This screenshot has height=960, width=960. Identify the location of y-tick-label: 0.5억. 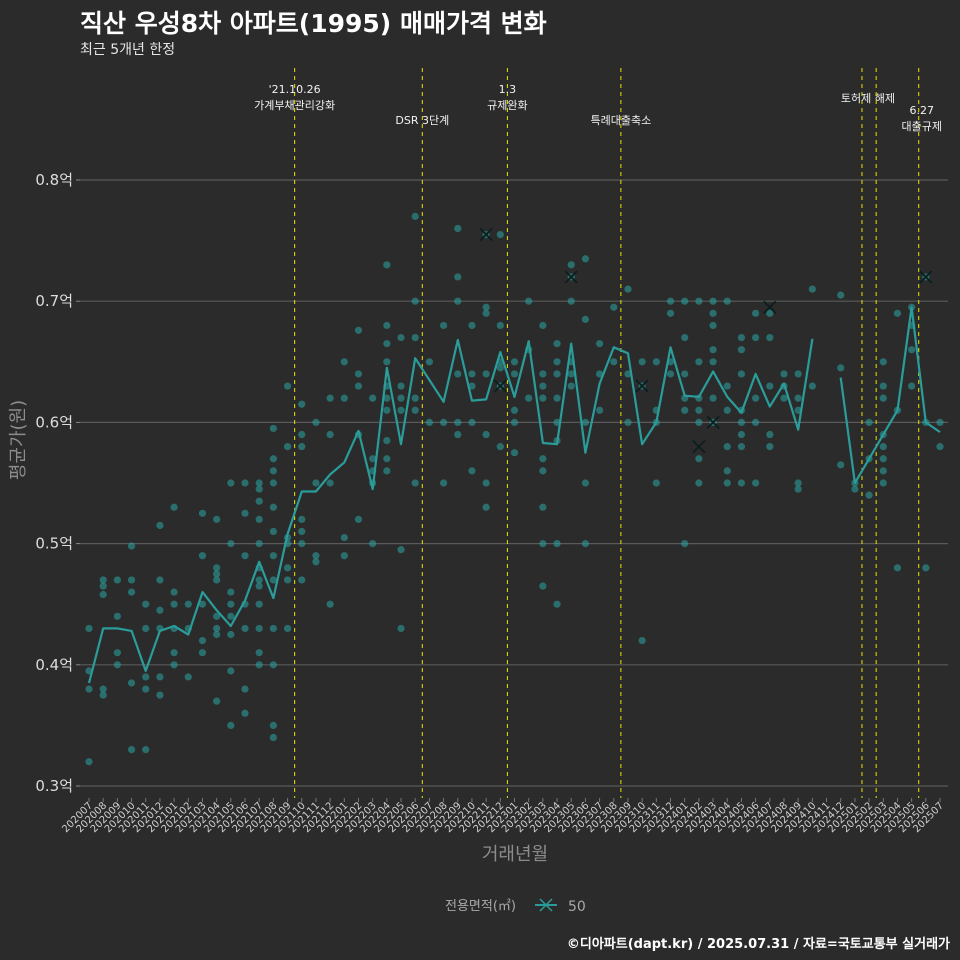
(54, 544).